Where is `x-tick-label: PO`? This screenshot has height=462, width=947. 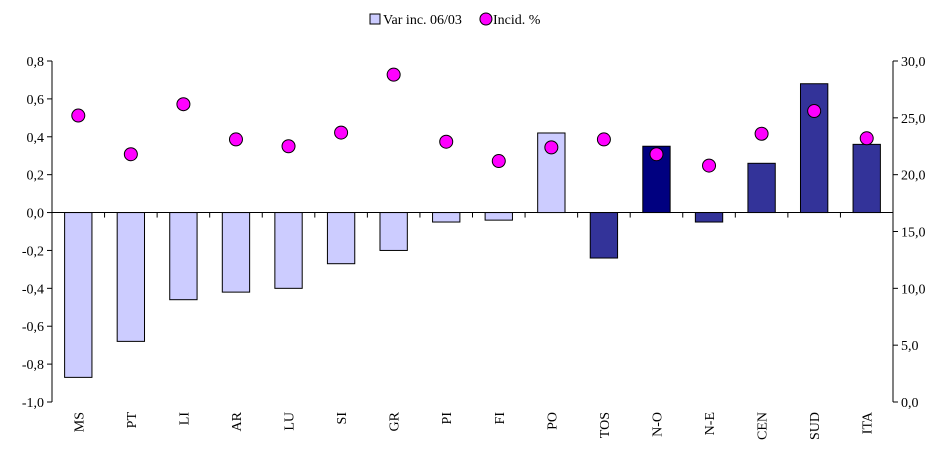 x-tick-label: PO is located at coordinates (552, 421).